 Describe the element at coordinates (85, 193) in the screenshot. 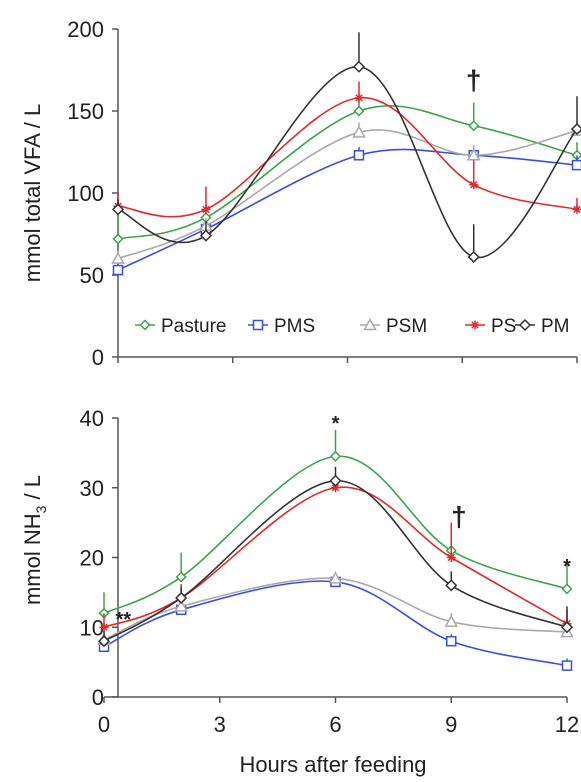

I see `y-tick-label: 100` at that location.